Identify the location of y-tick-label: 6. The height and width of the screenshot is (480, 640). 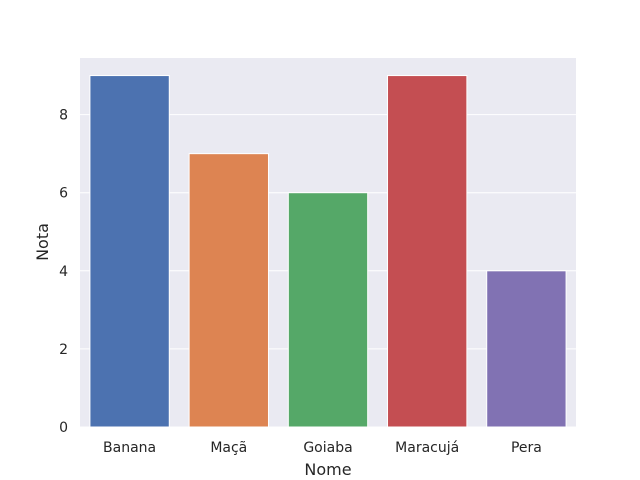
(63, 194).